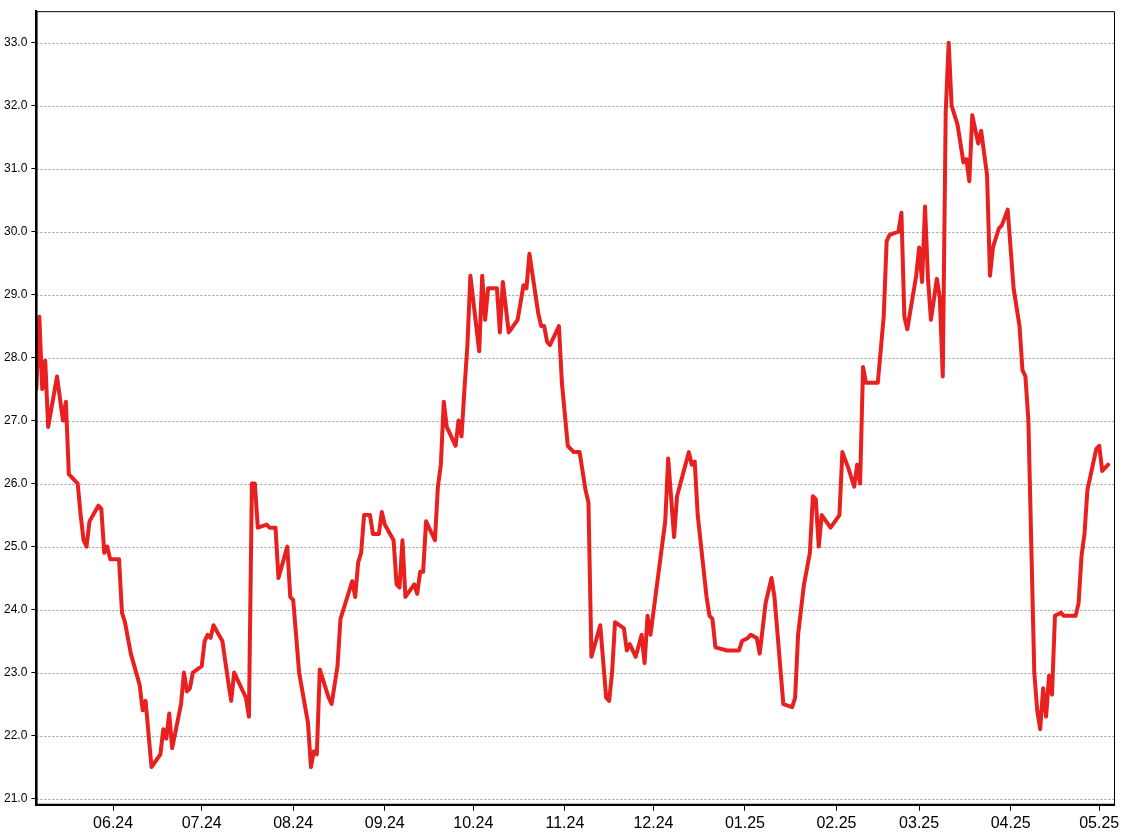  I want to click on x-tick-label: 05.25, so click(1099, 822).